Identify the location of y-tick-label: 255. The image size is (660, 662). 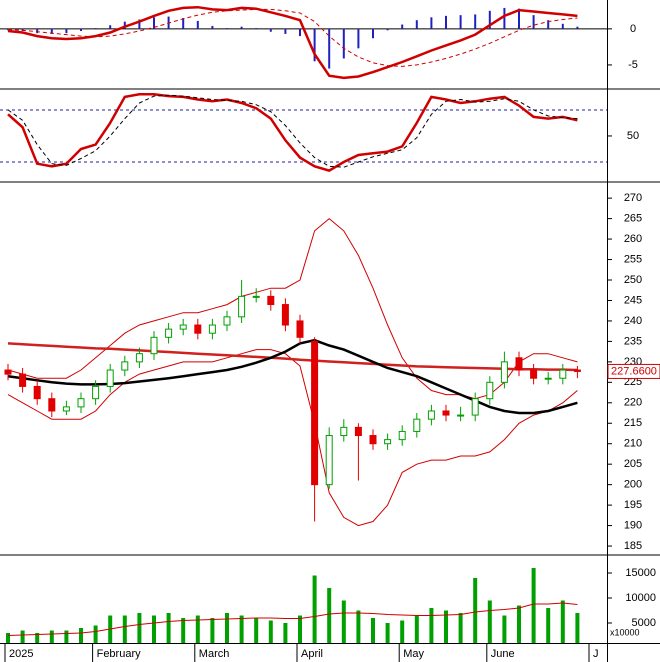
(633, 259).